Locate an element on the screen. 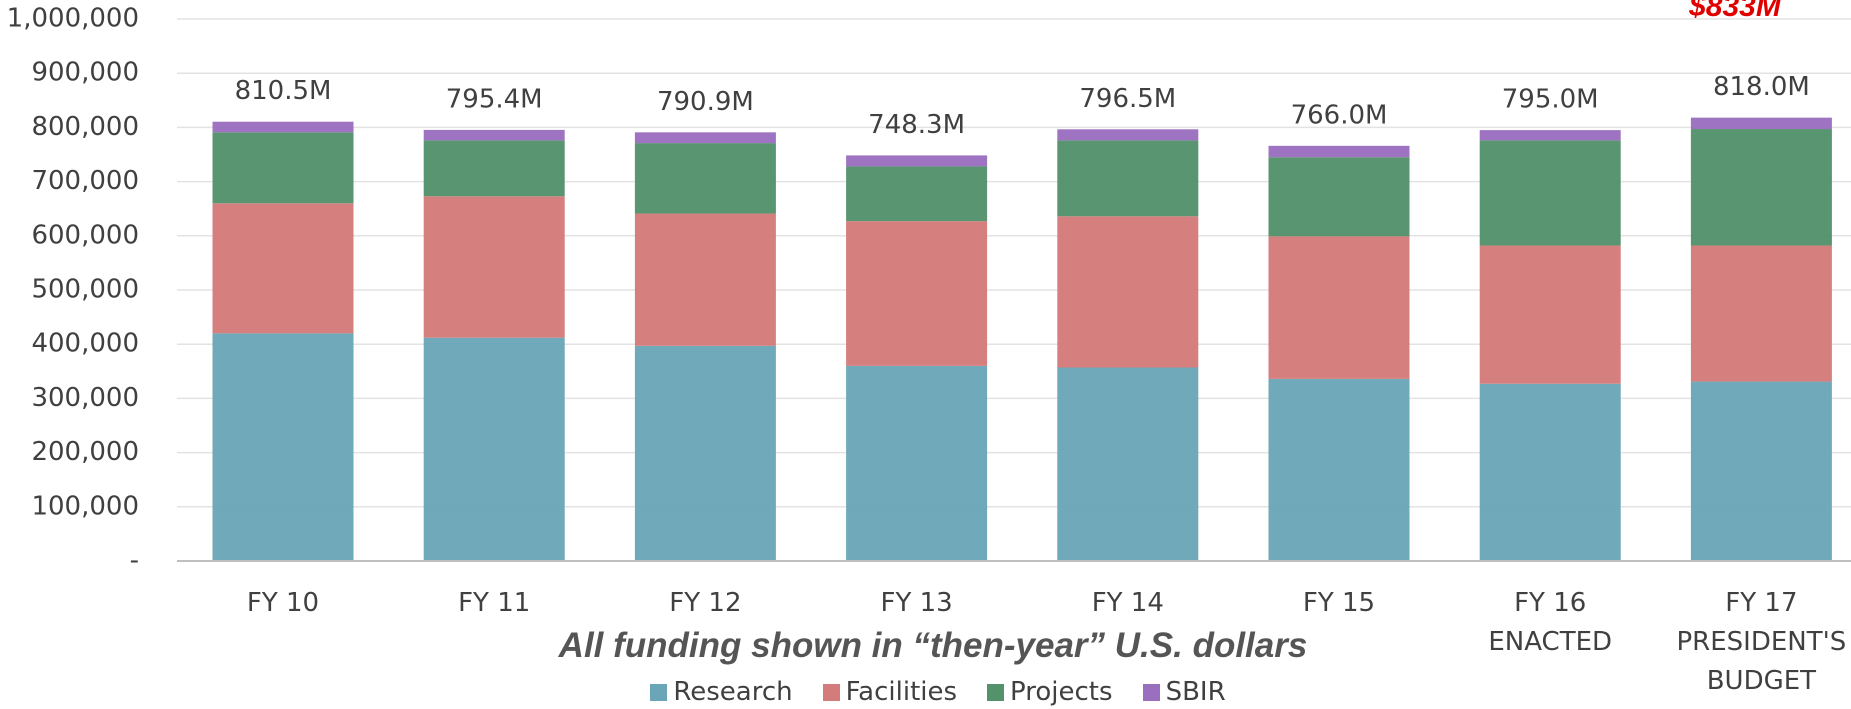 The height and width of the screenshot is (709, 1851). y-tick-label: 100,000 is located at coordinates (85, 506).